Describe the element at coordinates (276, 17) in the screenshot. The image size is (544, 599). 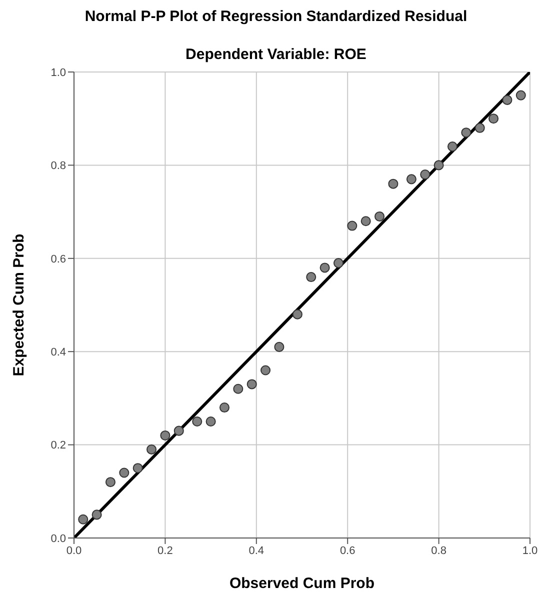
I see `chart-title: Normal P-P Plot of Regression Standardized Residual` at that location.